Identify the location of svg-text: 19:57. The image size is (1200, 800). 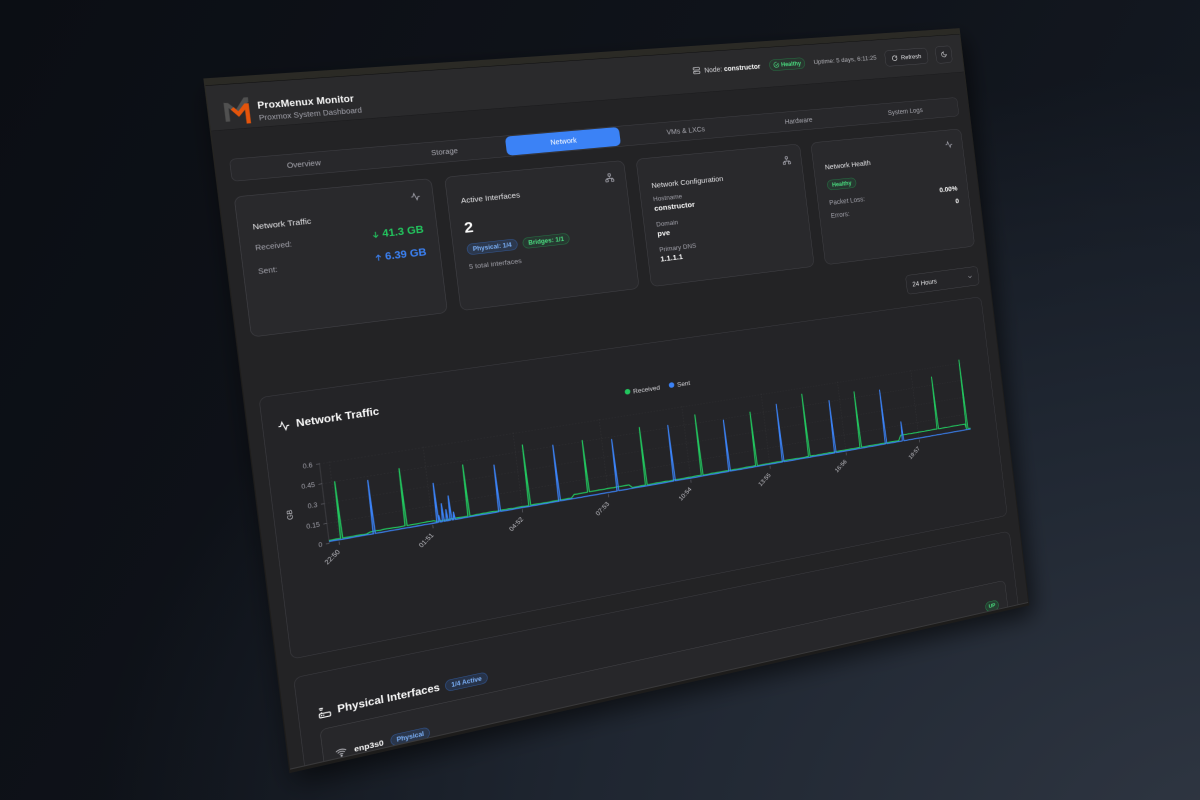
(914, 453).